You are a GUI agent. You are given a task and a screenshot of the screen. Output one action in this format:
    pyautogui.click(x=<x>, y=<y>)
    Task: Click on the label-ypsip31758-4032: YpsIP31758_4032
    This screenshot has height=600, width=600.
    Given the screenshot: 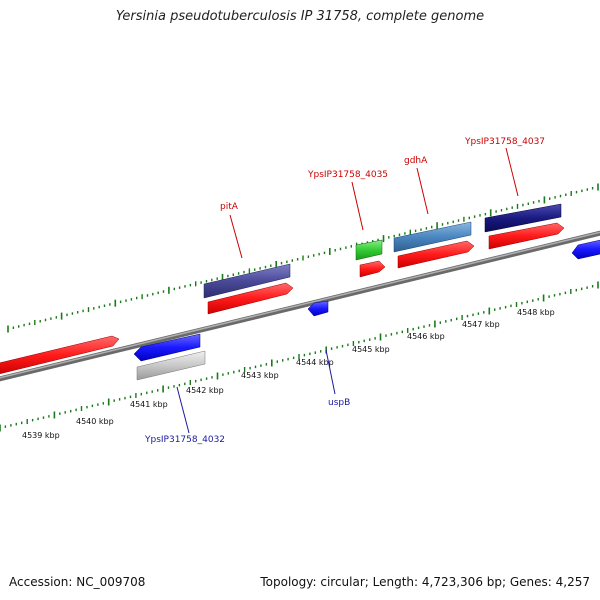 What is the action you would take?
    pyautogui.click(x=184, y=440)
    